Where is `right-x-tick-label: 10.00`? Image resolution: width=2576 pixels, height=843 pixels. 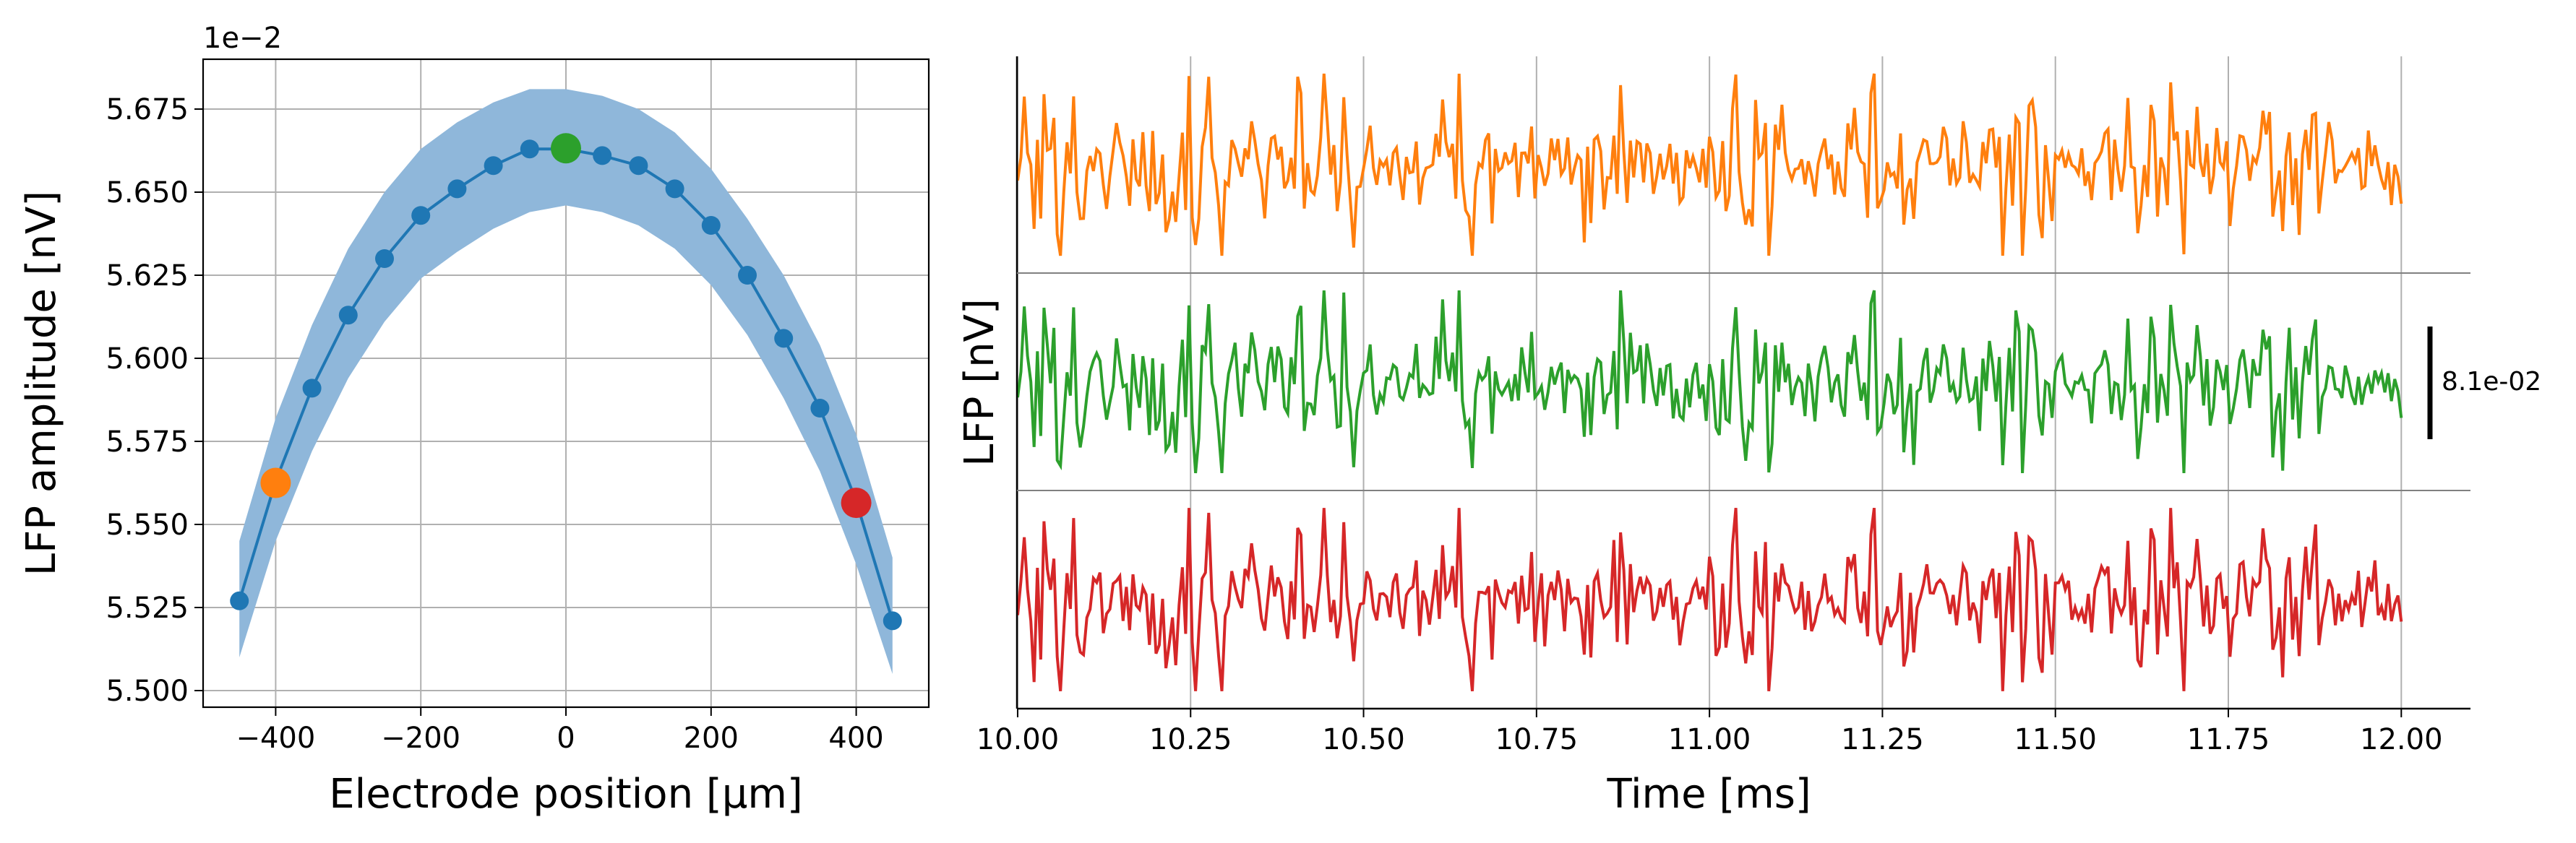
right-x-tick-label: 10.00 is located at coordinates (1018, 740).